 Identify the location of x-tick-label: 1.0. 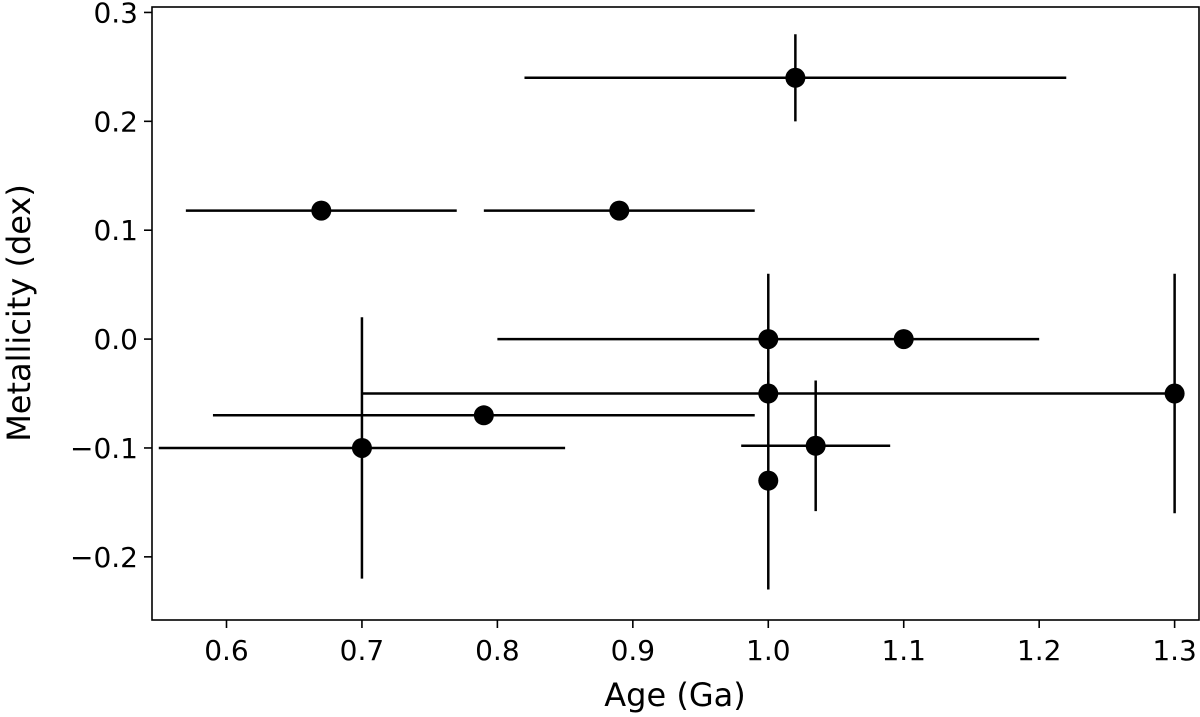
(768, 650).